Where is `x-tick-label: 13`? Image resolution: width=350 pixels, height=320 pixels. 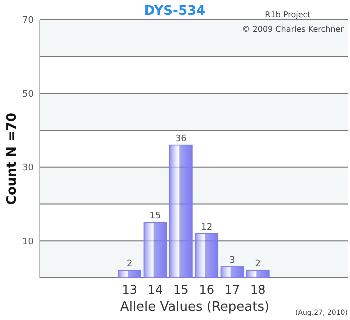 x-tick-label: 13 is located at coordinates (130, 290).